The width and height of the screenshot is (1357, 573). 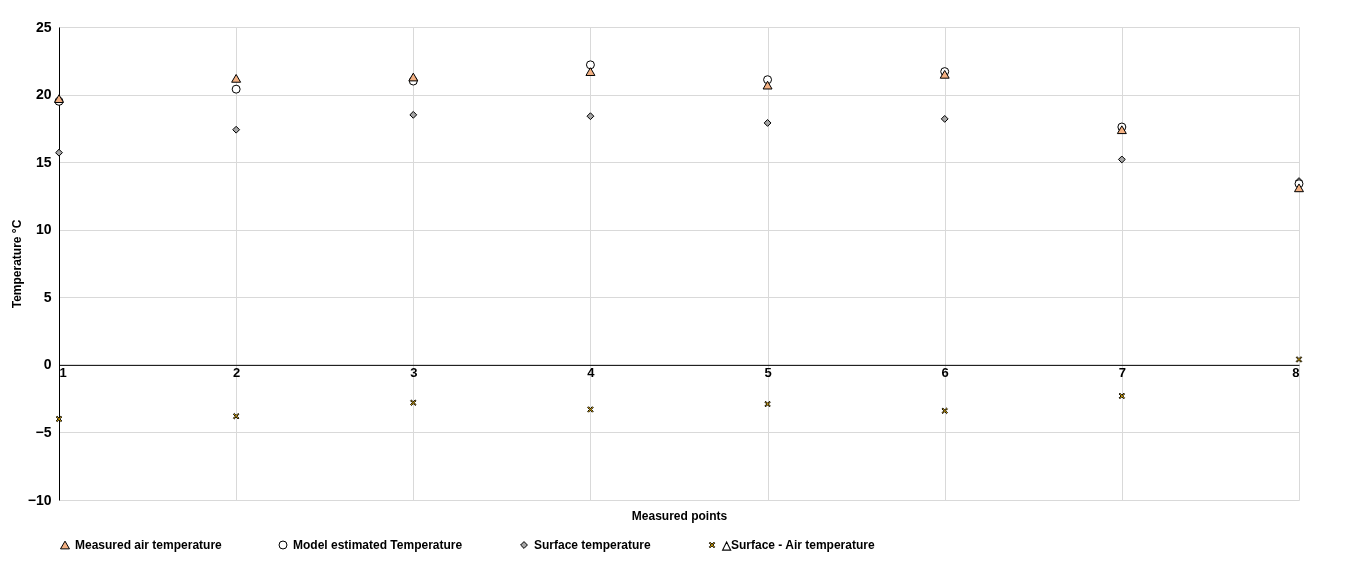 I want to click on y-tick-label: 25, so click(x=43, y=26).